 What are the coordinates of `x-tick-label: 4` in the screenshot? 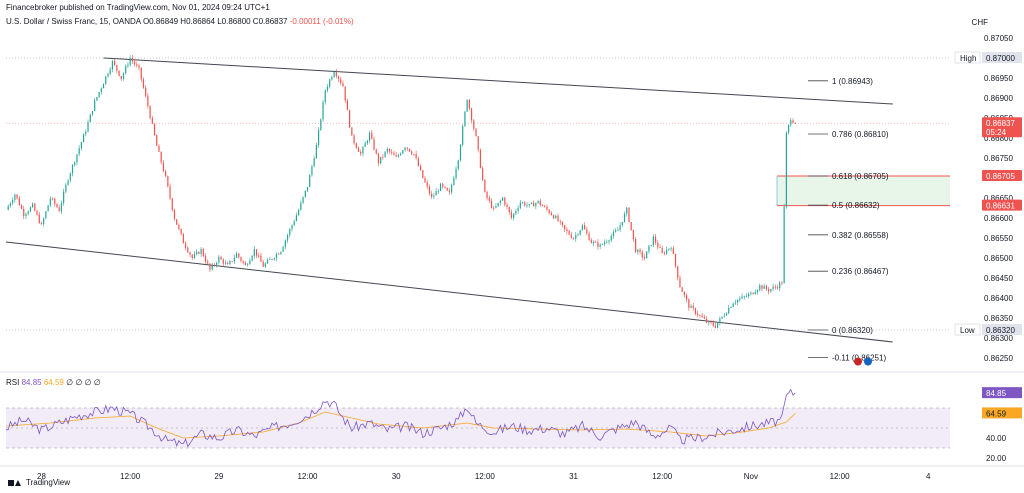 It's located at (928, 476).